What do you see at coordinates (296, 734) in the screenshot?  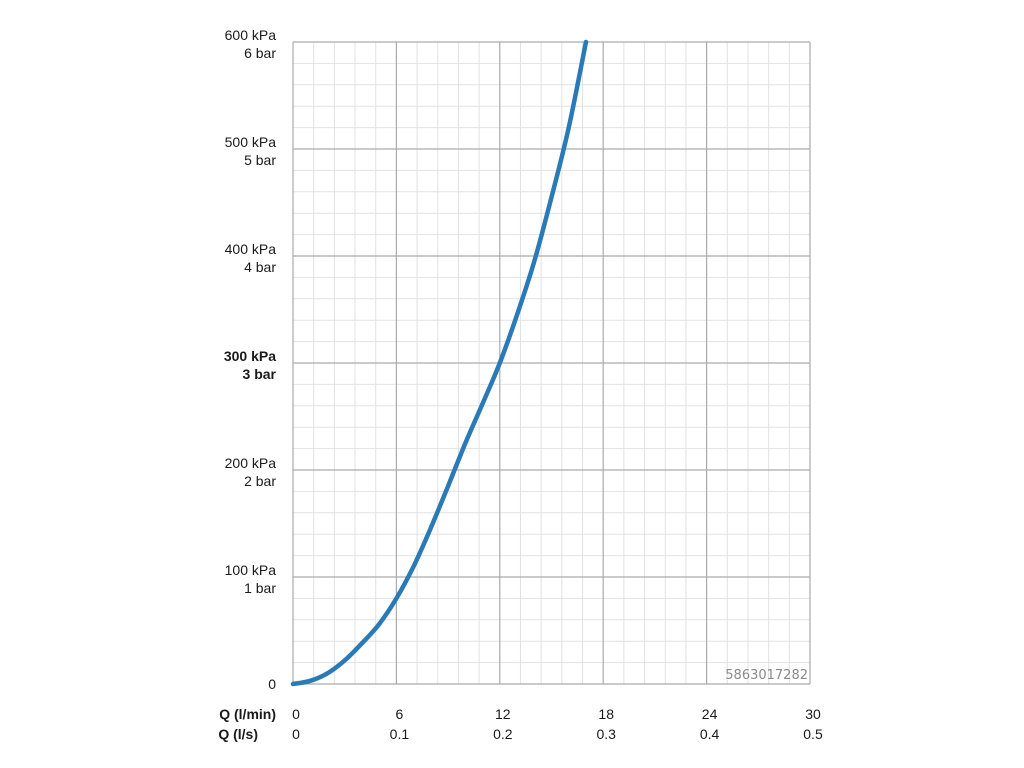 I see `x-tick-label-ls: 0` at bounding box center [296, 734].